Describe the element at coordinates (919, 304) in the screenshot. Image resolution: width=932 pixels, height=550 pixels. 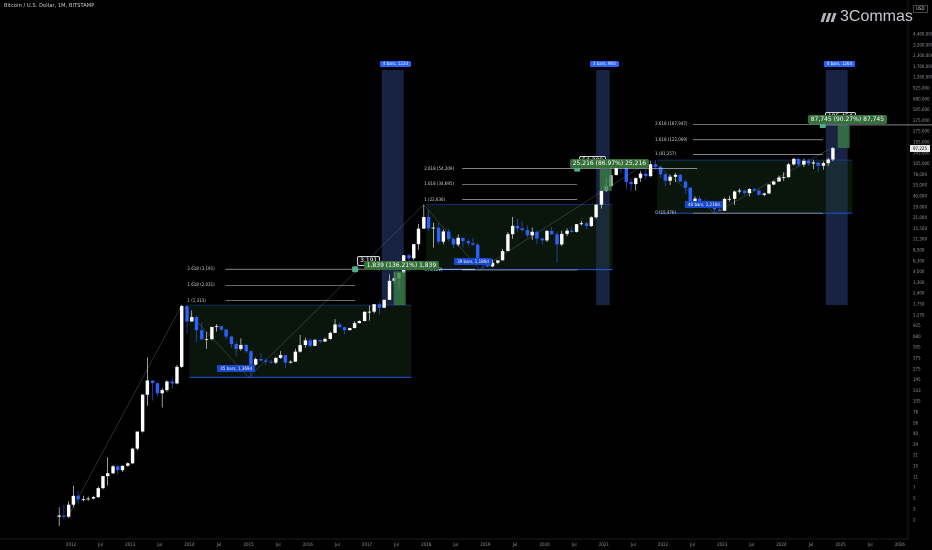
I see `y-tick-label: 1,750` at that location.